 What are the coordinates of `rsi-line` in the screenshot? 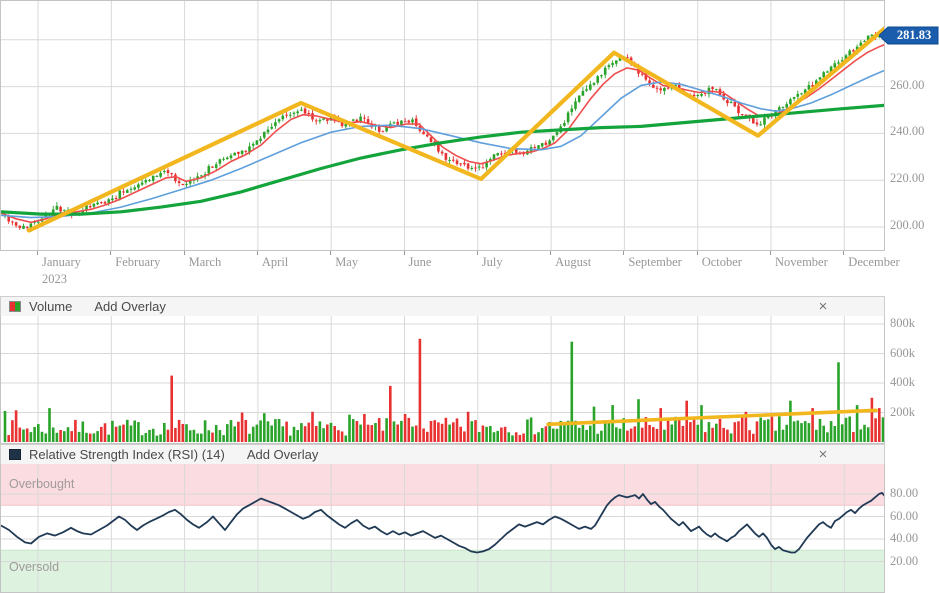 It's located at (442, 522).